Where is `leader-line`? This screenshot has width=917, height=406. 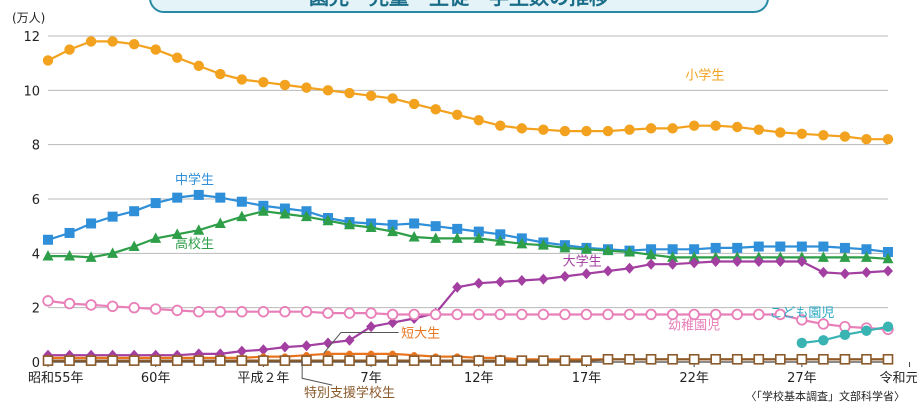 leader-line is located at coordinates (361, 343).